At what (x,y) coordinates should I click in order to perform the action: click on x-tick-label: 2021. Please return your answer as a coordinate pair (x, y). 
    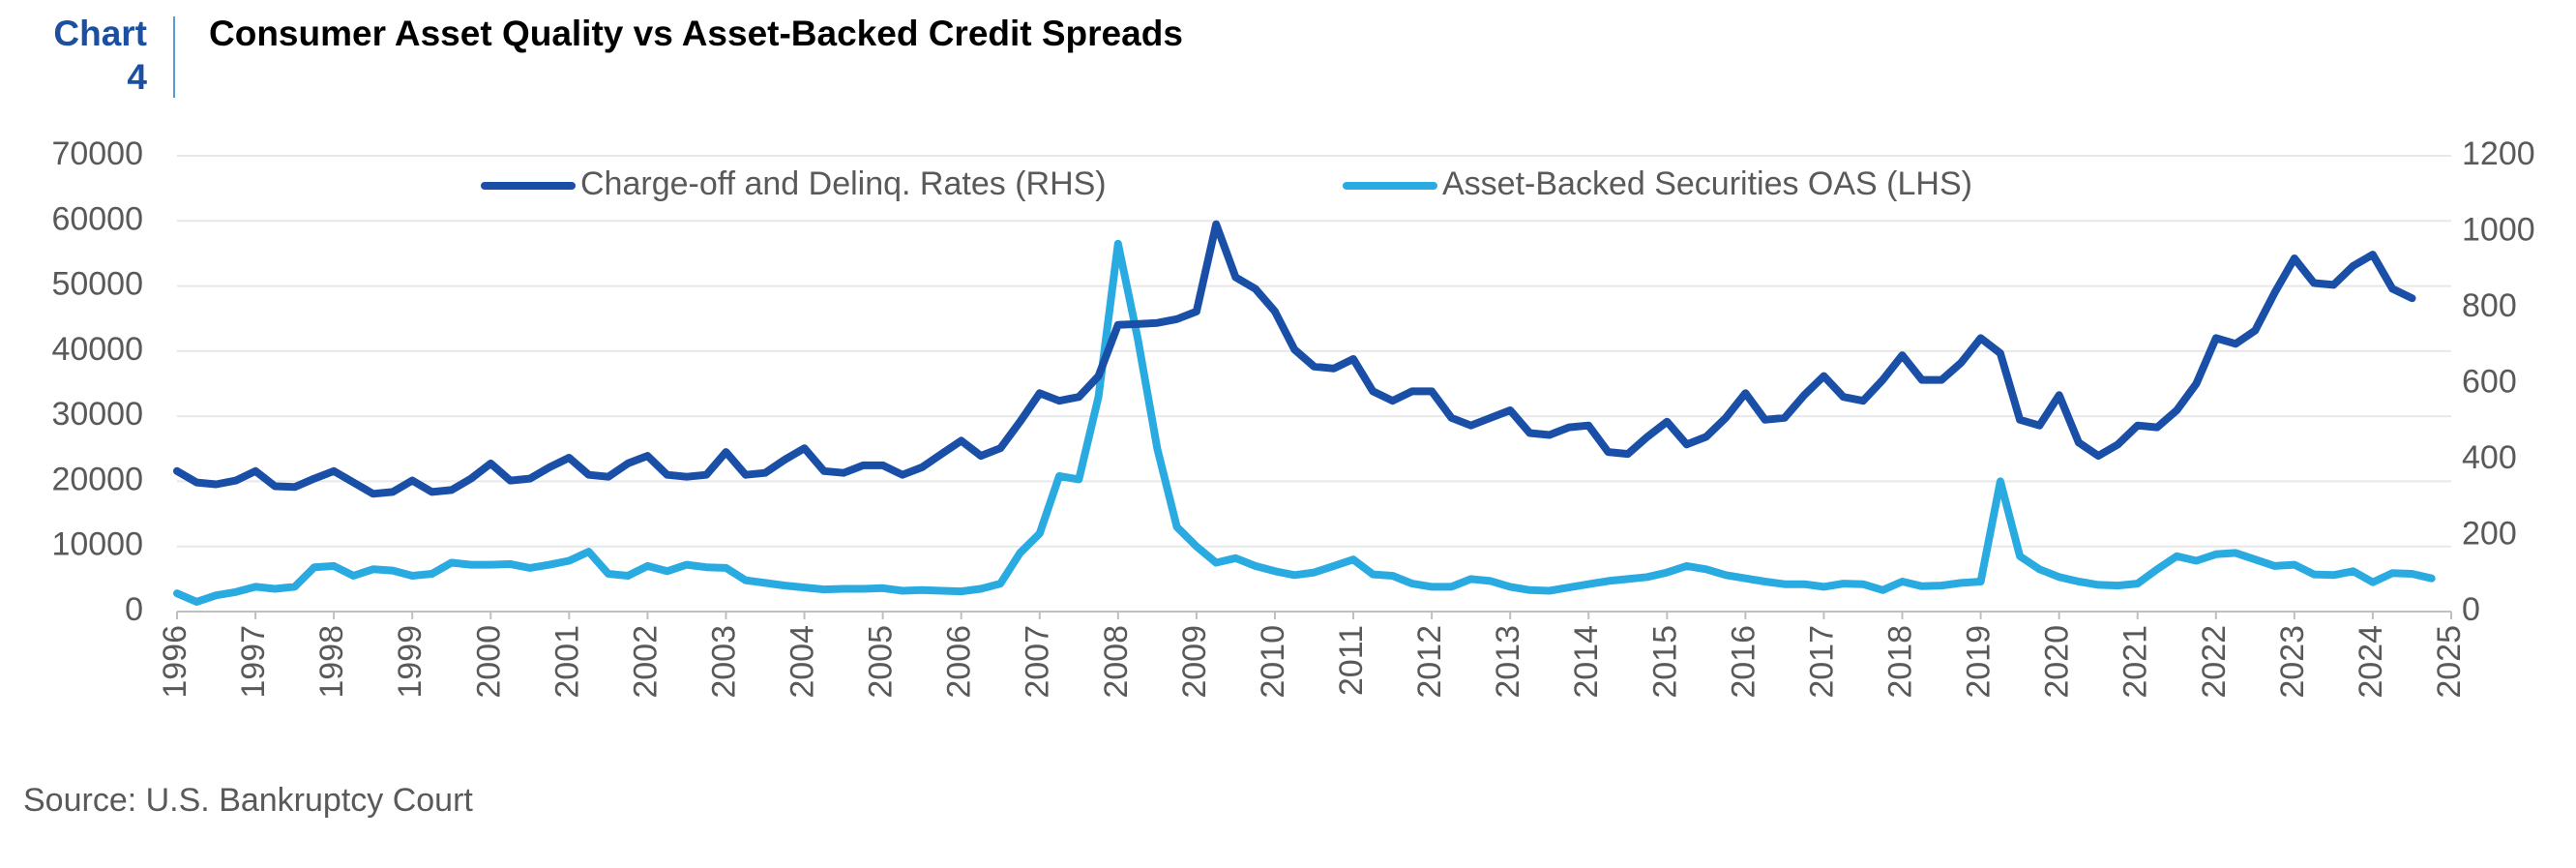
    Looking at the image, I should click on (2136, 662).